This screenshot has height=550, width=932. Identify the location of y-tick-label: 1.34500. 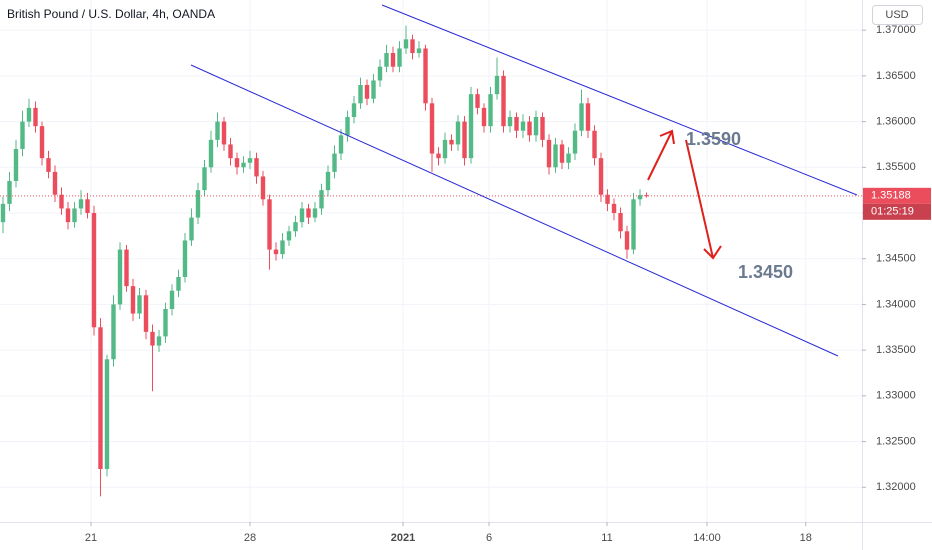
(896, 259).